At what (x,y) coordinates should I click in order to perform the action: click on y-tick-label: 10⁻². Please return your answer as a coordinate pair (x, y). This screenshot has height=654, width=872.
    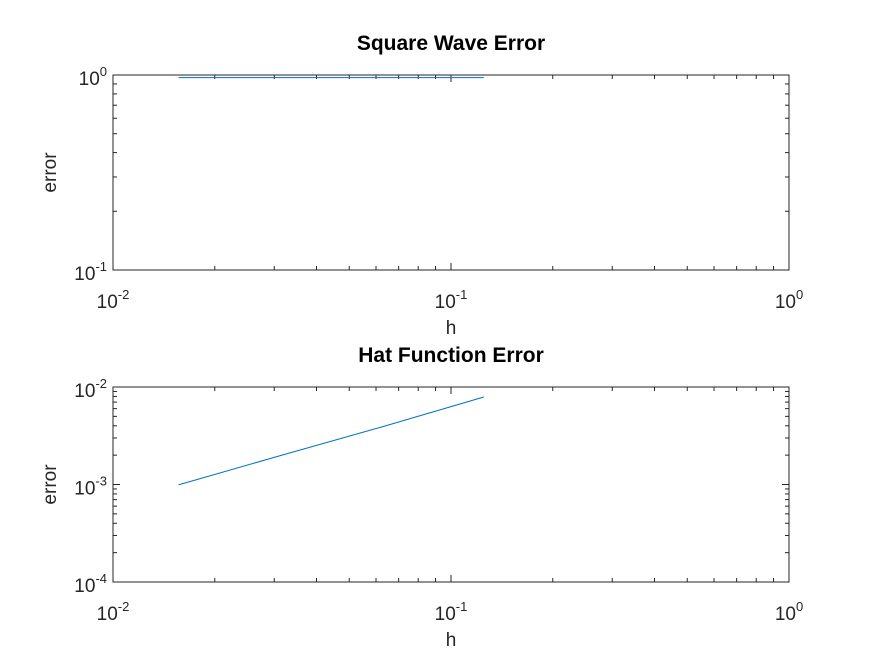
    Looking at the image, I should click on (90, 389).